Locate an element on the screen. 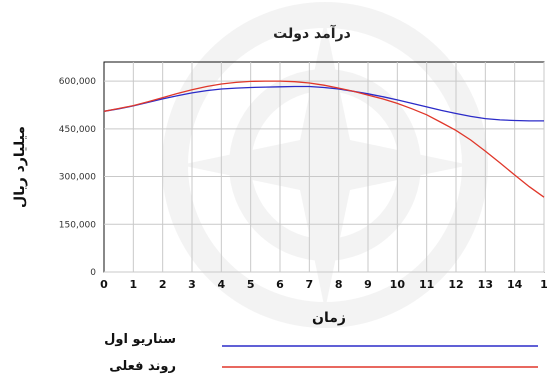 This screenshot has width=547, height=379. x-axis: 0 1 2 3 4 5 6 7 8 9 10 11 12 13 14 1 is located at coordinates (323, 284).